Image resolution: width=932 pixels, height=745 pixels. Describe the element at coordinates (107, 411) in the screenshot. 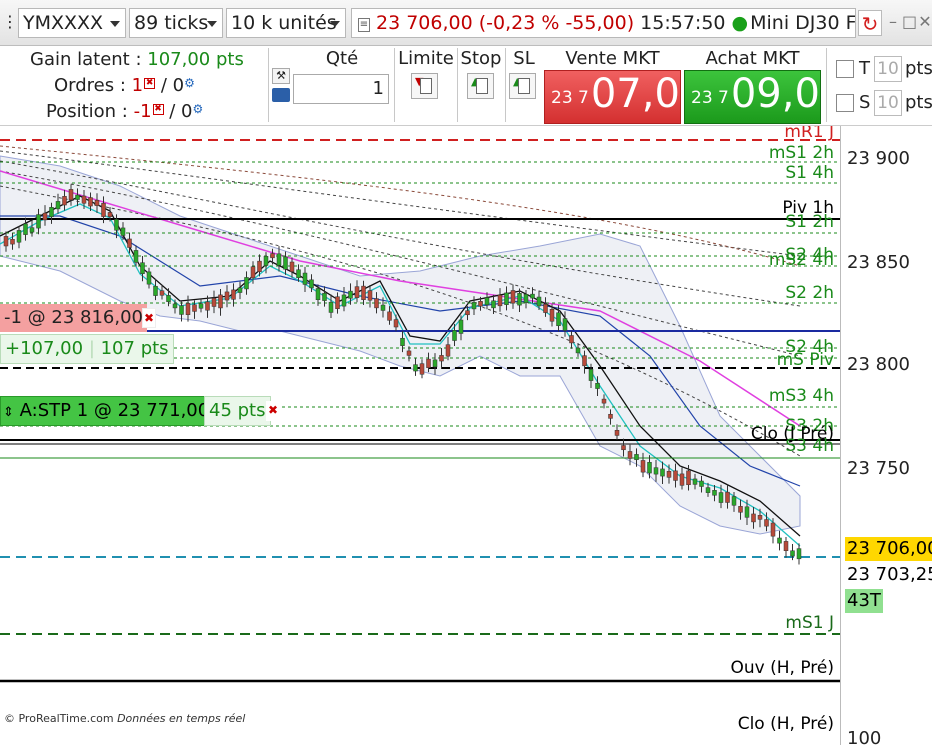

I see `stop-order-label: ⇕ A:STP 1 @ 23 771,00` at that location.